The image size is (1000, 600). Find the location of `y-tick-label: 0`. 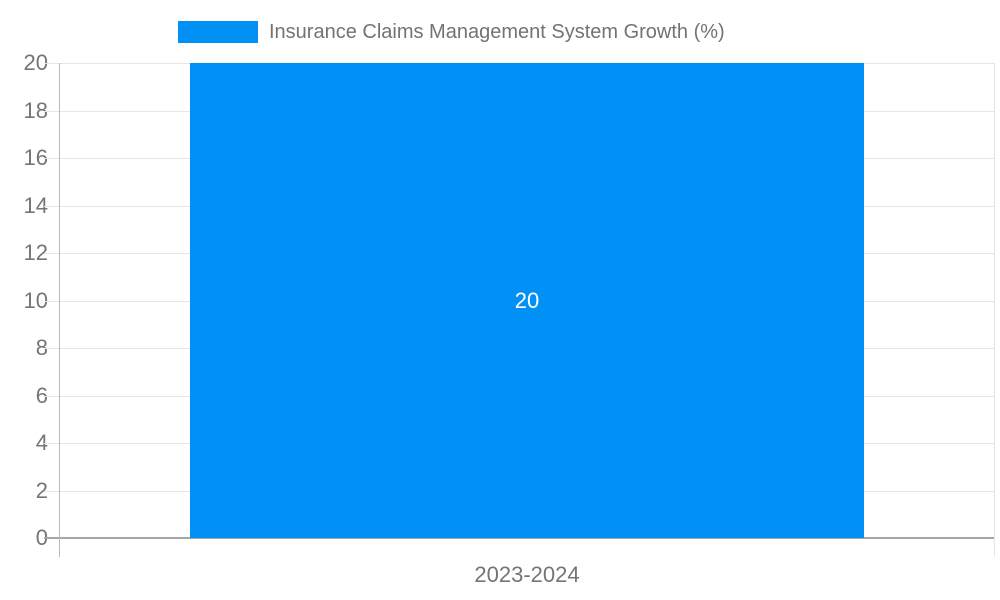

y-tick-label: 0 is located at coordinates (41, 537).